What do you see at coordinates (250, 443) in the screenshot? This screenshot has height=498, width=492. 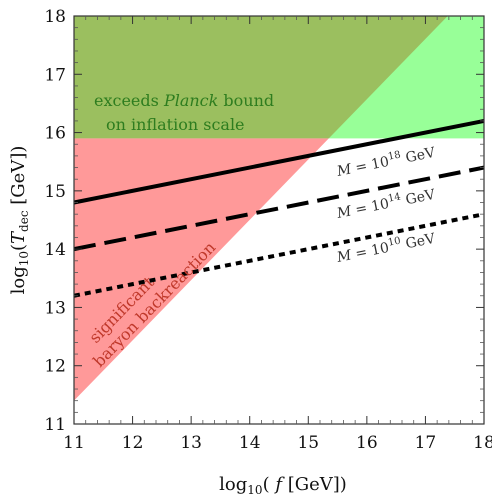 I see `x-tick-label: 14` at bounding box center [250, 443].